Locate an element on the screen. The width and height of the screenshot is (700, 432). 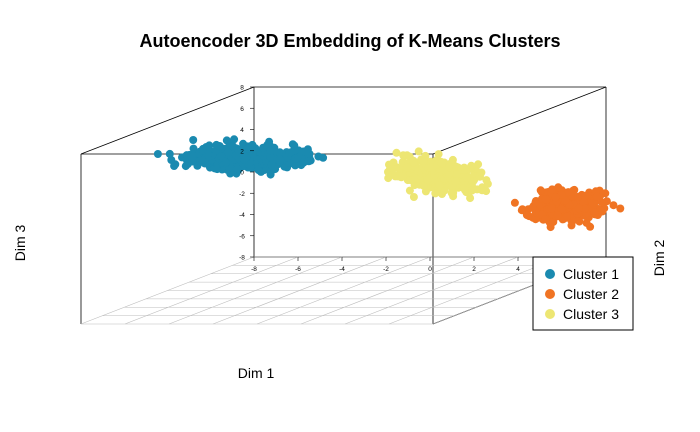
z-tick-label: 2 is located at coordinates (242, 151).